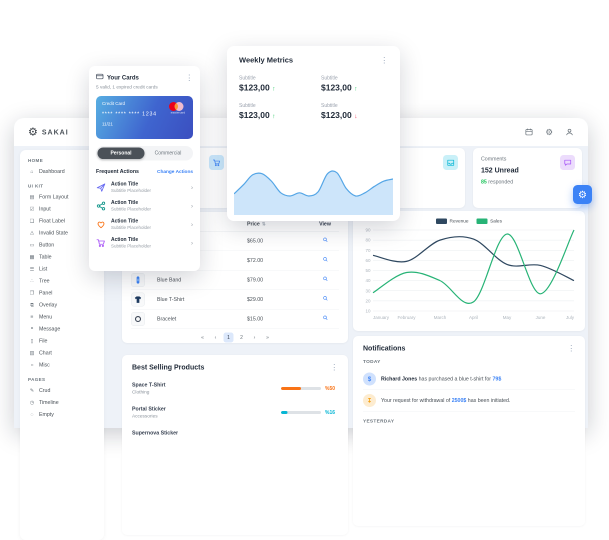  Describe the element at coordinates (488, 400) in the screenshot. I see `notification-segment: has been initiated.` at that location.